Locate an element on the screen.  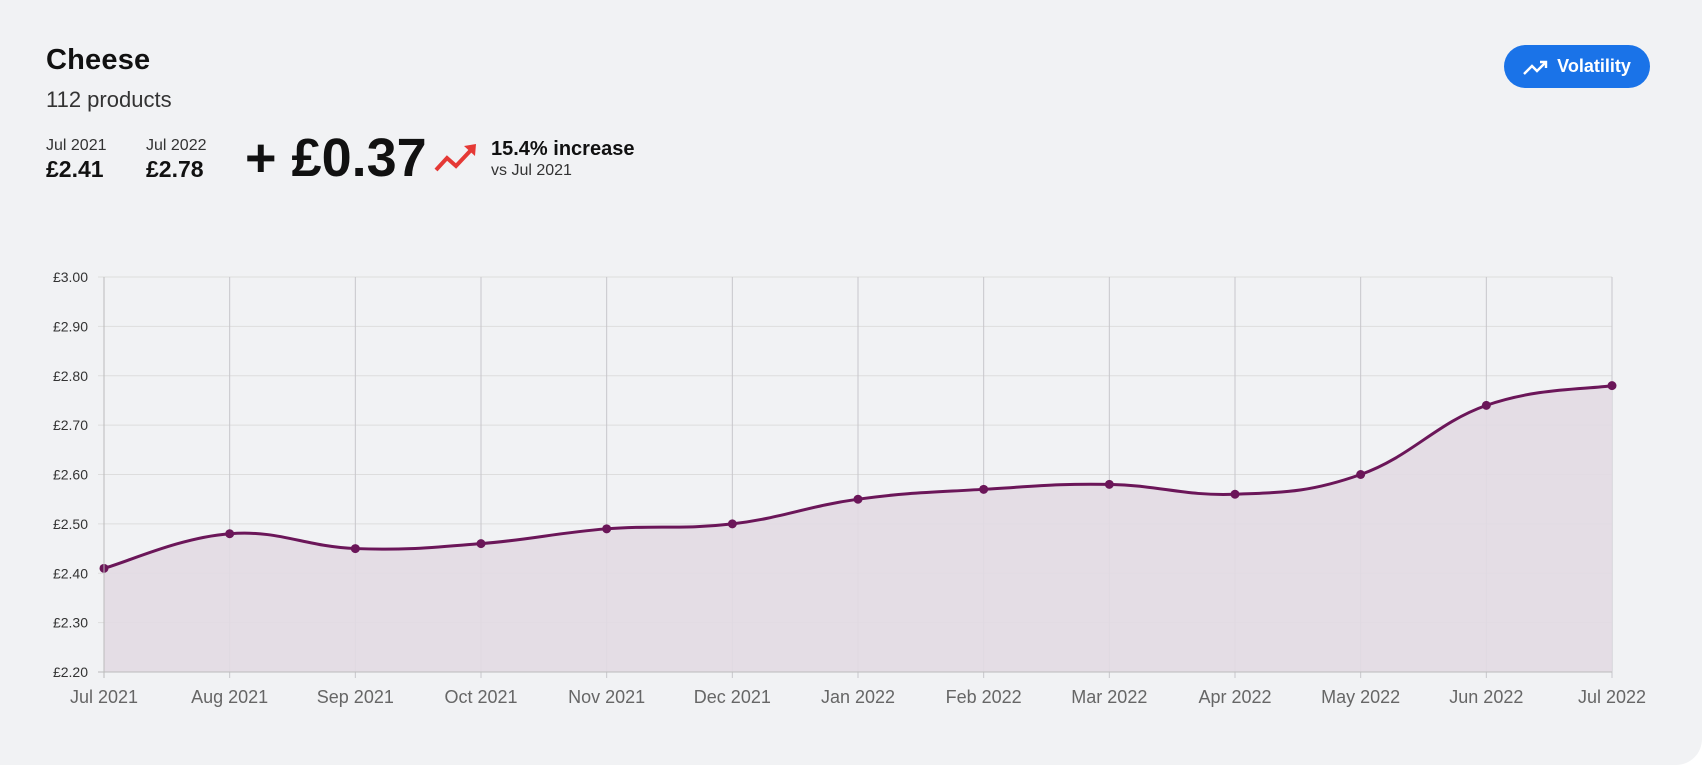
start-period-label: Jul 2021 is located at coordinates (76, 145).